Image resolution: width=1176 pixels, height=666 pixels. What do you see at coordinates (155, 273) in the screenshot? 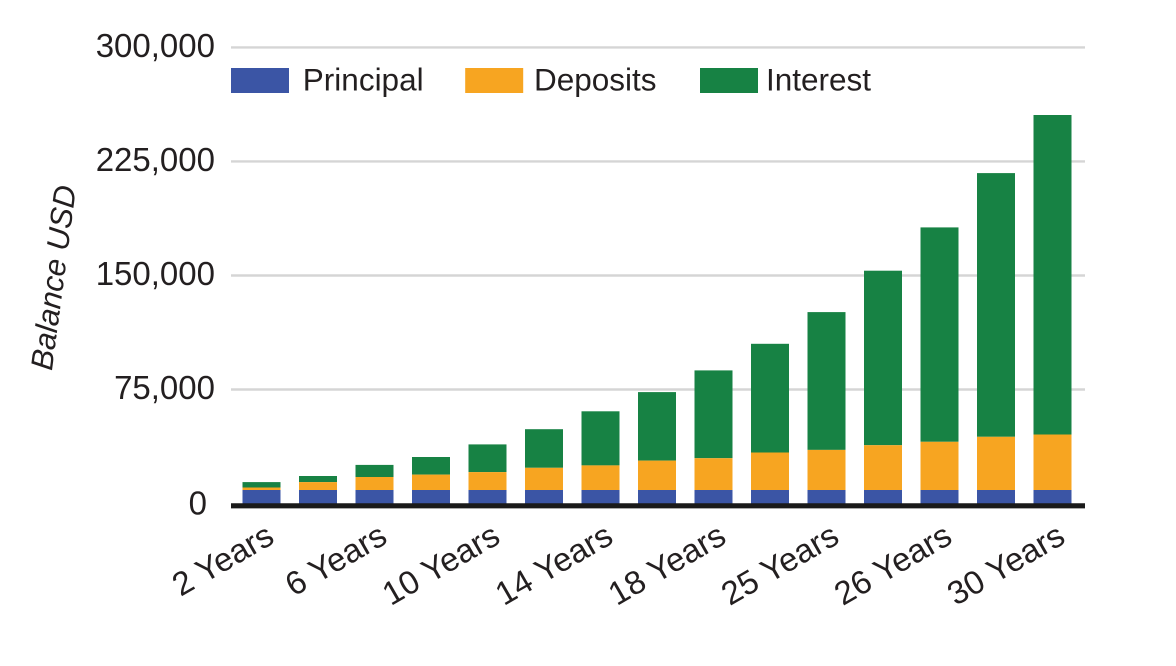
I see `svg-text: 150,000` at bounding box center [155, 273].